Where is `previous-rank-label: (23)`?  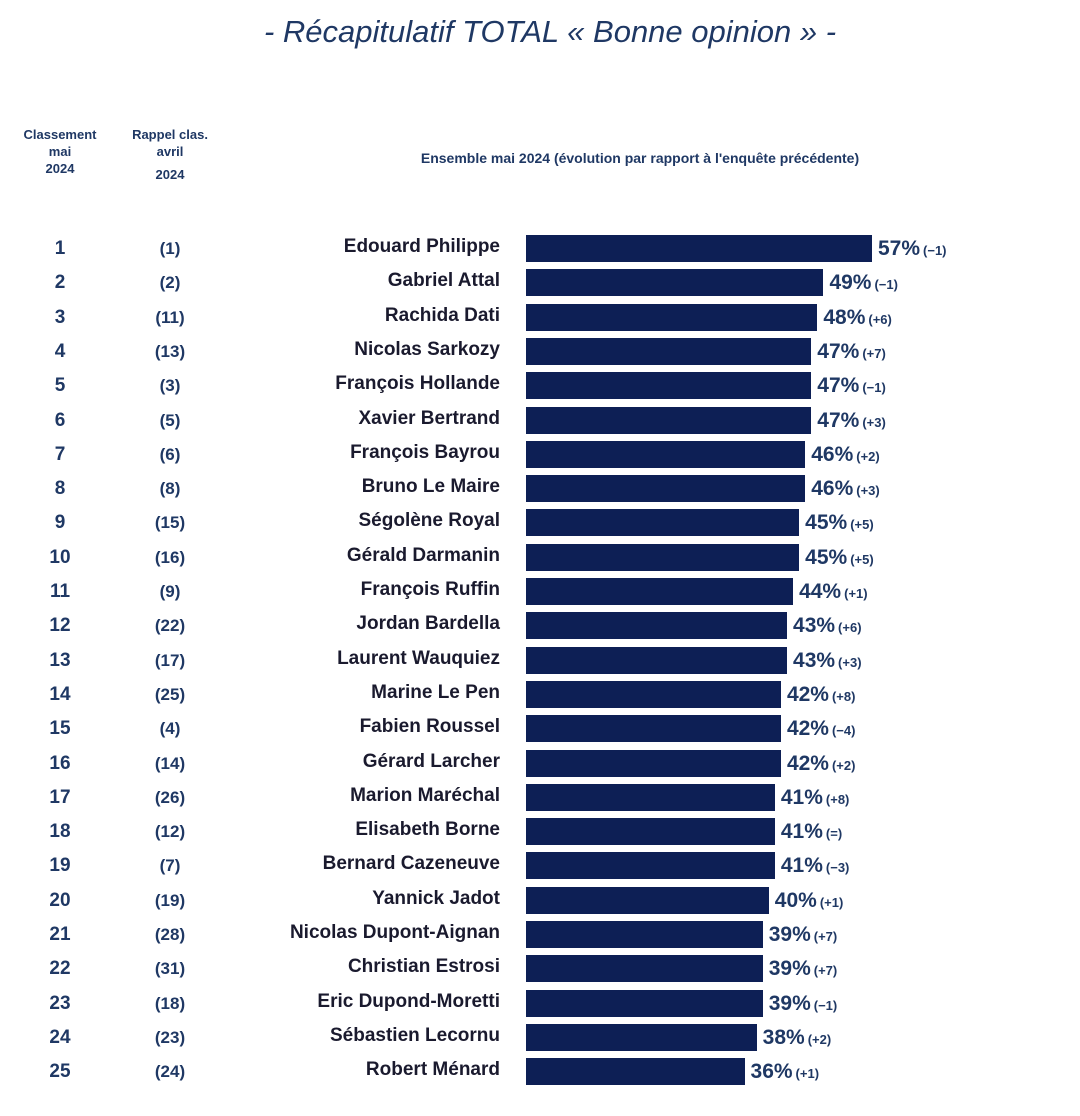 previous-rank-label: (23) is located at coordinates (170, 1037).